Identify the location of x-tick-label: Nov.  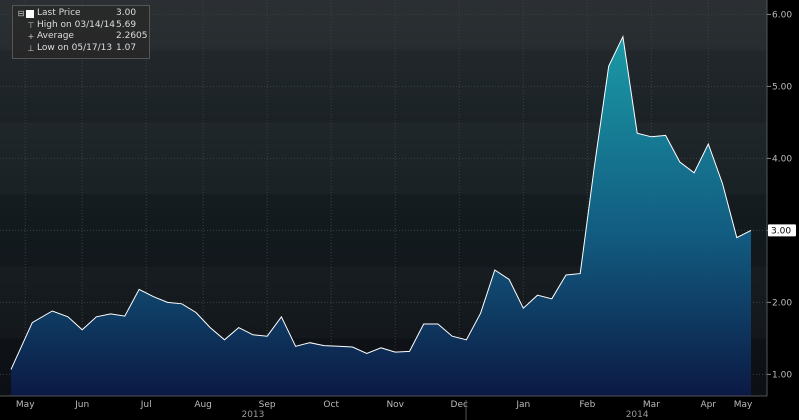
(395, 405).